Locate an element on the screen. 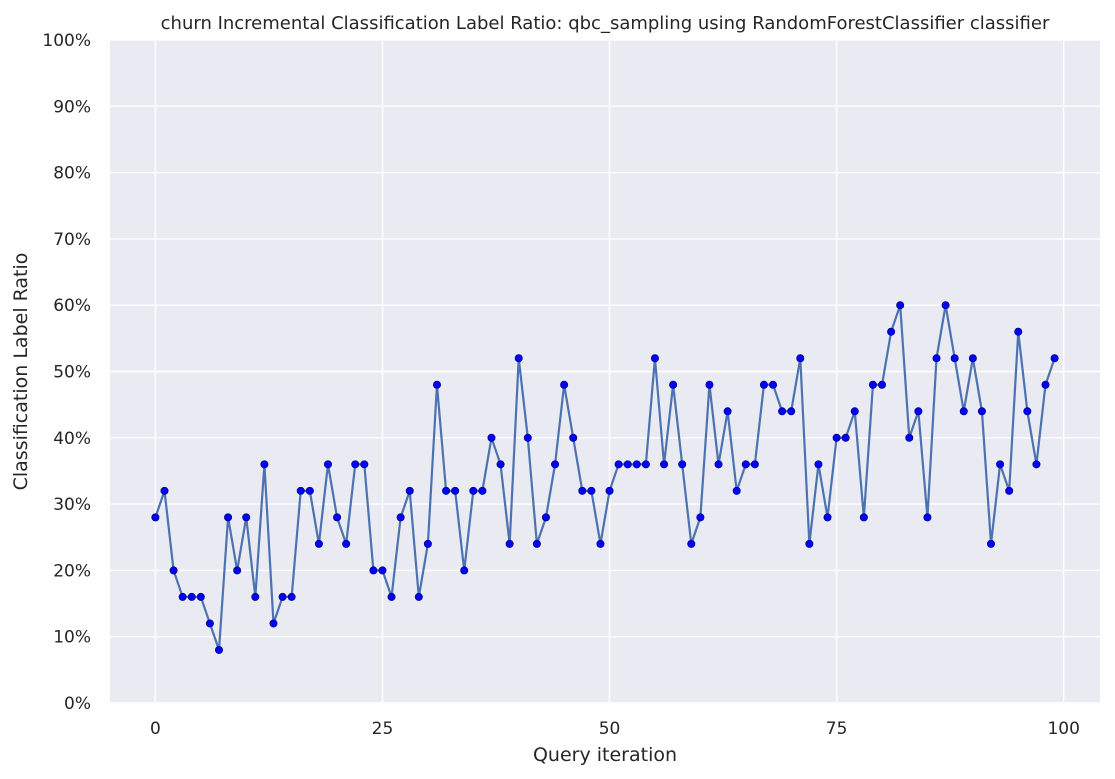 This screenshot has width=1115, height=779. y-tick-label: 90% is located at coordinates (72, 107).